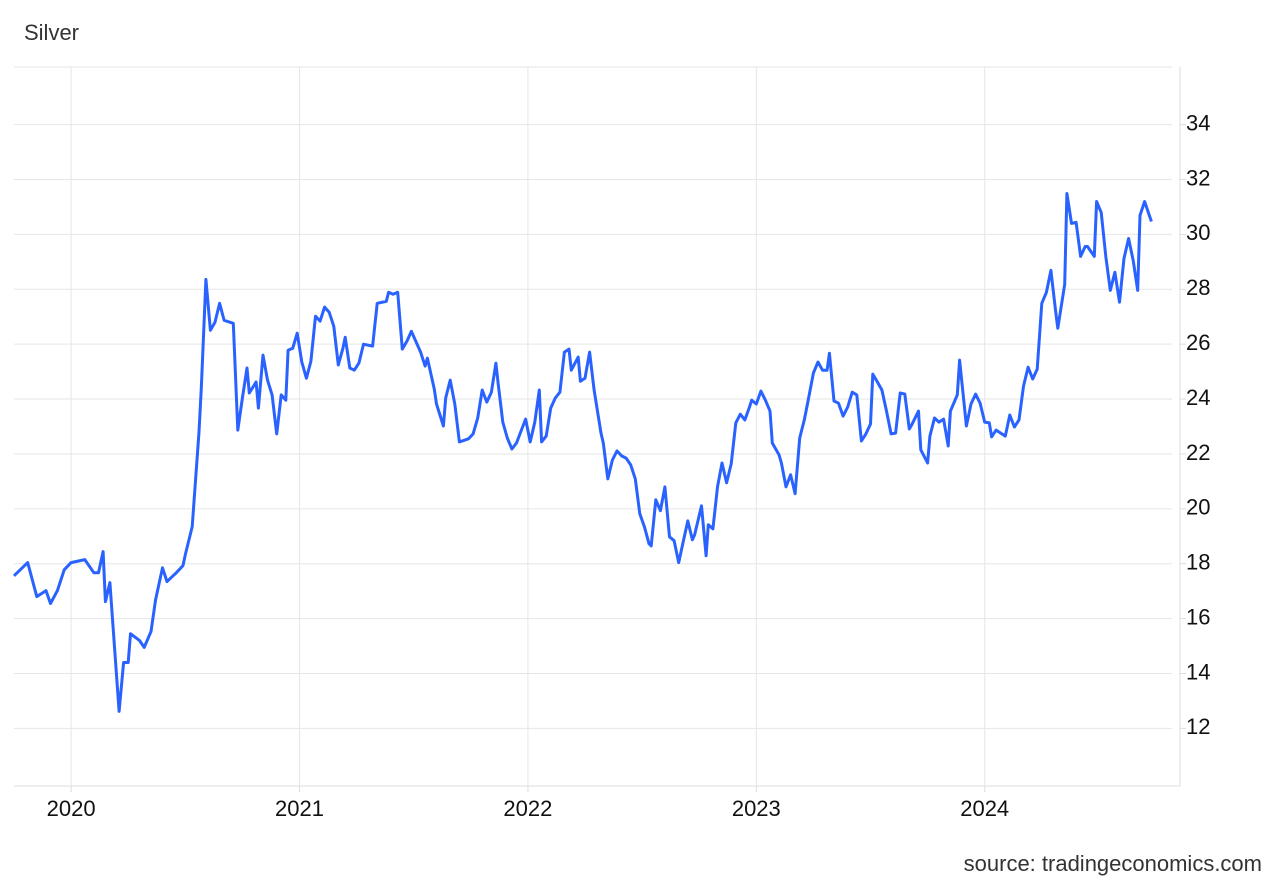  What do you see at coordinates (1113, 863) in the screenshot?
I see `source-note: source: tradingeconomics.com` at bounding box center [1113, 863].